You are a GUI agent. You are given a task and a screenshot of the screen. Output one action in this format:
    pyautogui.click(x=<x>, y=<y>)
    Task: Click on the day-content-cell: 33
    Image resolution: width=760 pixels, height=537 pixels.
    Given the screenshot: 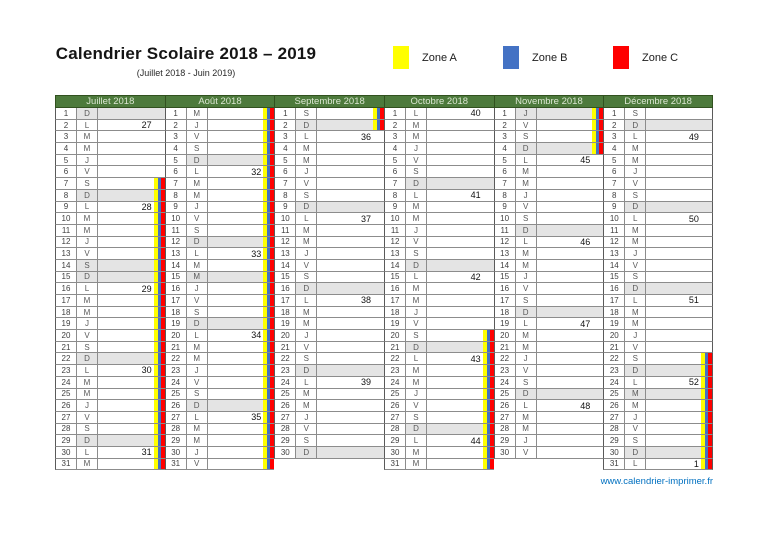 What is the action you would take?
    pyautogui.click(x=240, y=254)
    